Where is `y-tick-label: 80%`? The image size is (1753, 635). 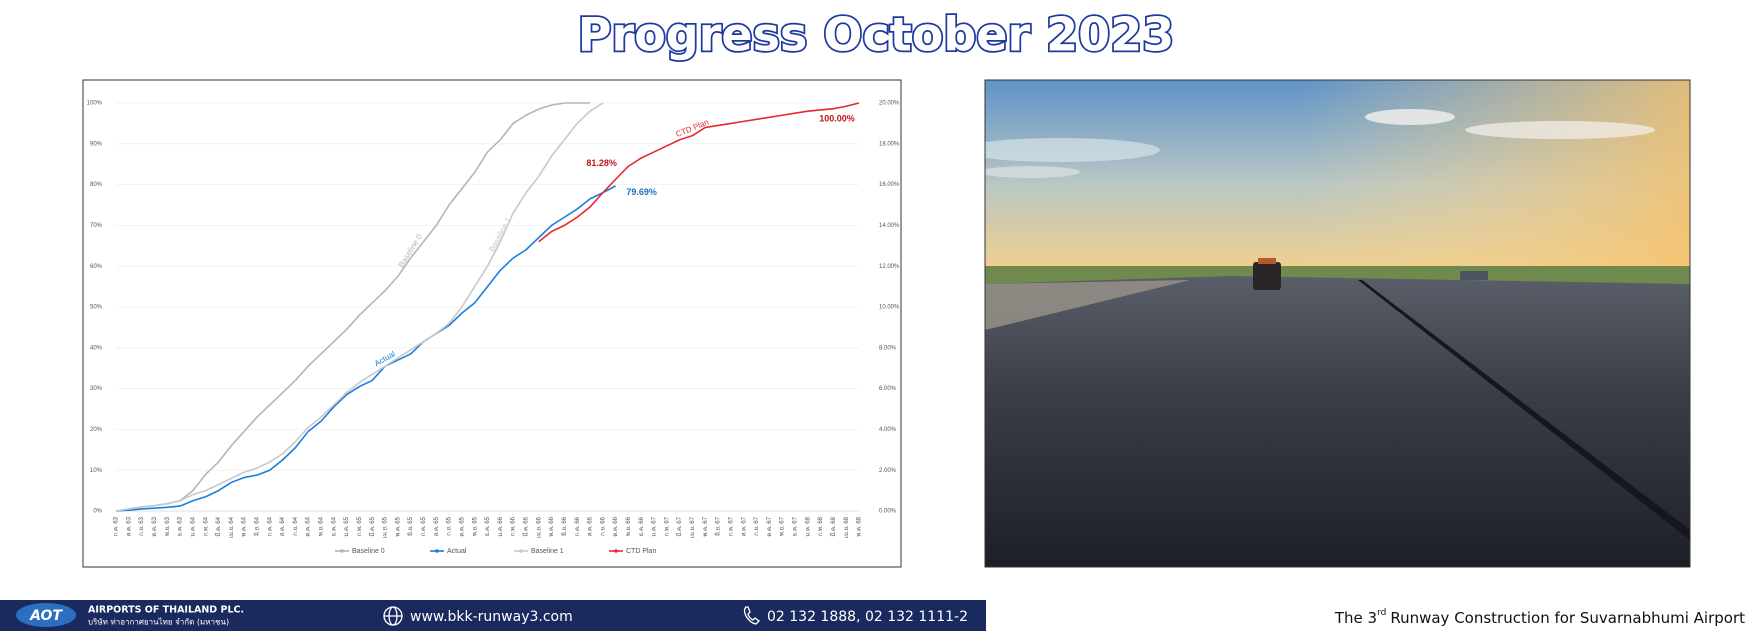
y-tick-label: 80% is located at coordinates (96, 185).